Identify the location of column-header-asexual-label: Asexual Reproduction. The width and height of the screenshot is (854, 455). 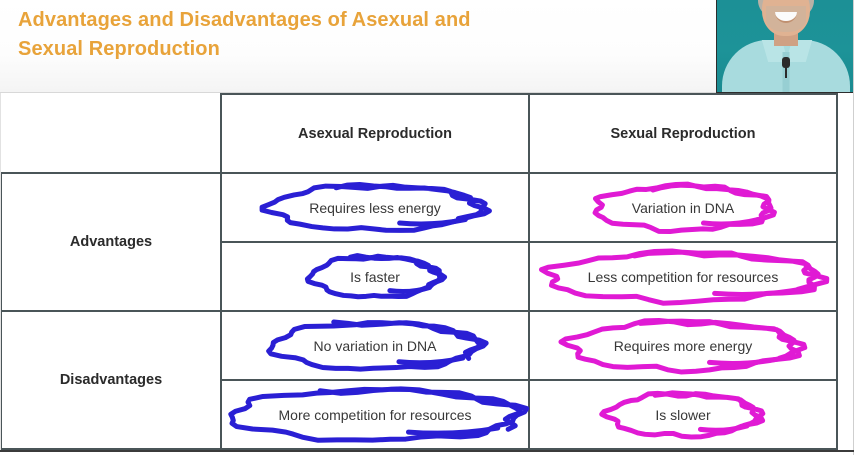
(375, 133).